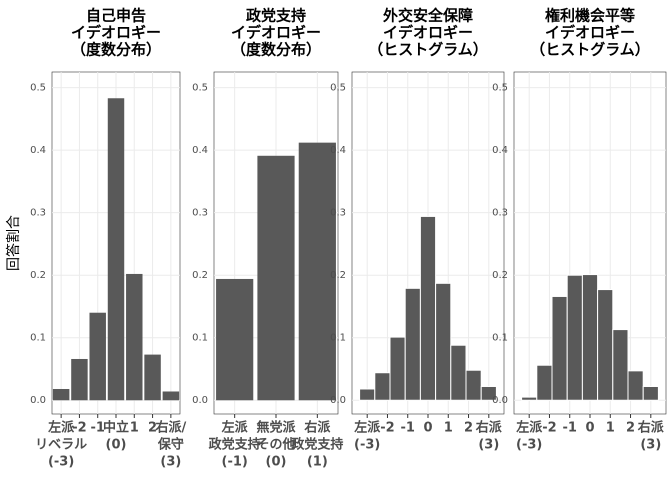  What do you see at coordinates (590, 16) in the screenshot?
I see `panel-title: 権利機会平等` at bounding box center [590, 16].